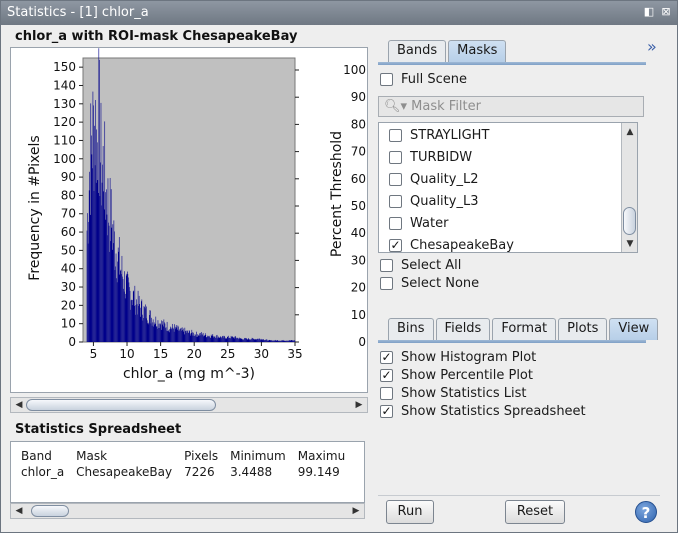 The height and width of the screenshot is (533, 678). I want to click on scroll-down-icon: ▼, so click(630, 244).